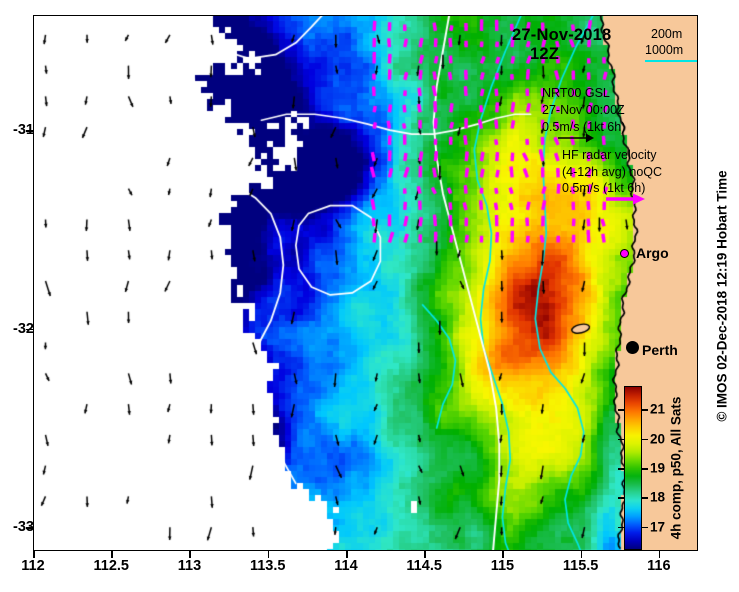 This screenshot has width=739, height=592. Describe the element at coordinates (502, 566) in the screenshot. I see `x-tick-label: 115` at that location.